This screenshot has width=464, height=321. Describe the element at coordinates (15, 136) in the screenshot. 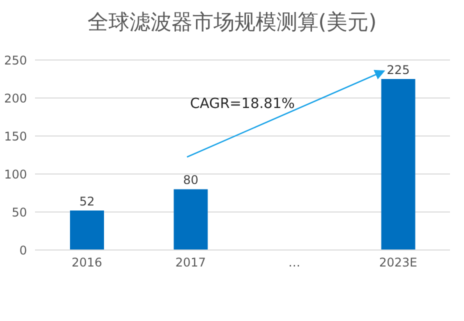

I see `y-tick-label: 150` at that location.